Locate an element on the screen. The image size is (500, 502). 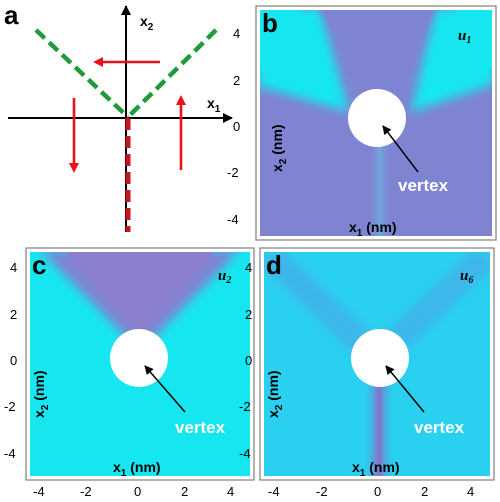
panel-c-xtick: -2 is located at coordinates (86, 491).